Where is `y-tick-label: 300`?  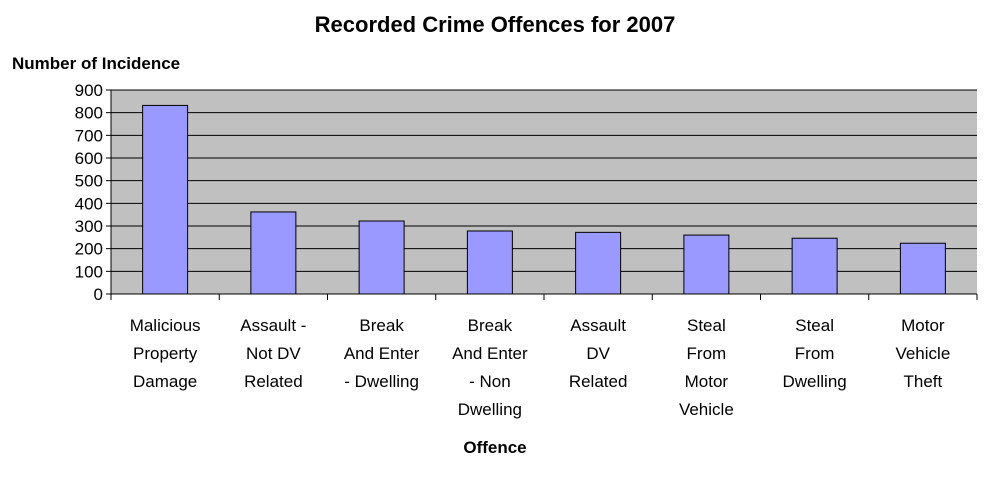
y-tick-label: 300 is located at coordinates (89, 226).